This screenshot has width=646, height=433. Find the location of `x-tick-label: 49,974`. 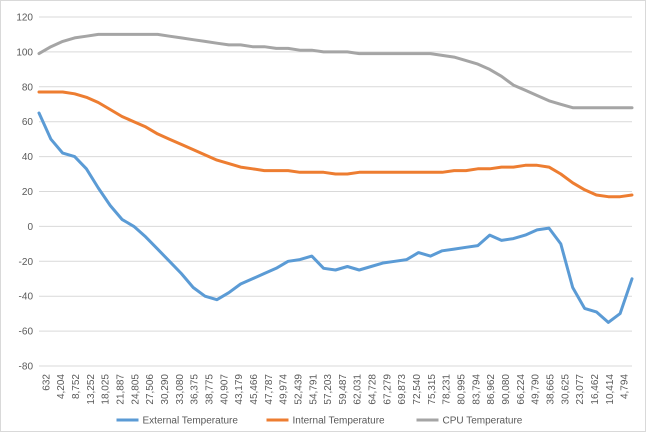

x-tick-label: 49,974 is located at coordinates (284, 389).